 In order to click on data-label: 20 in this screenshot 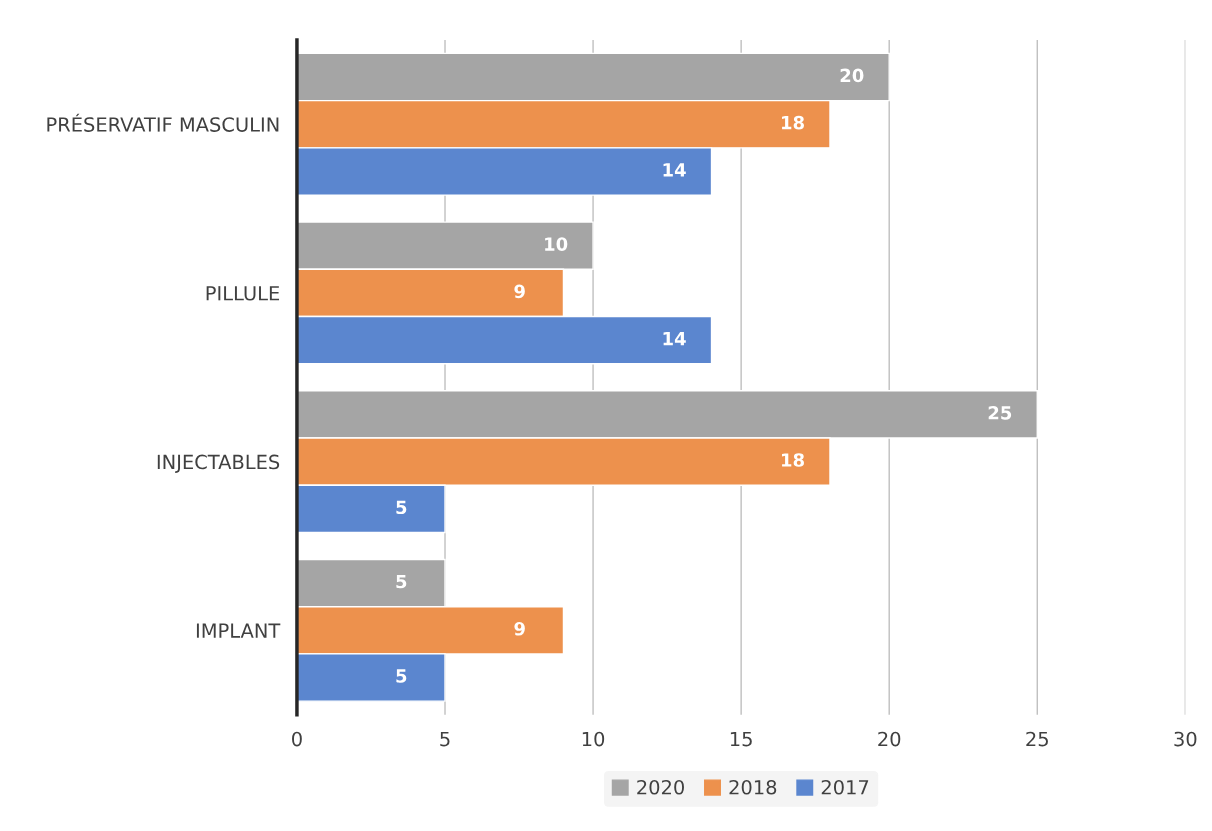, I will do `click(852, 75)`.